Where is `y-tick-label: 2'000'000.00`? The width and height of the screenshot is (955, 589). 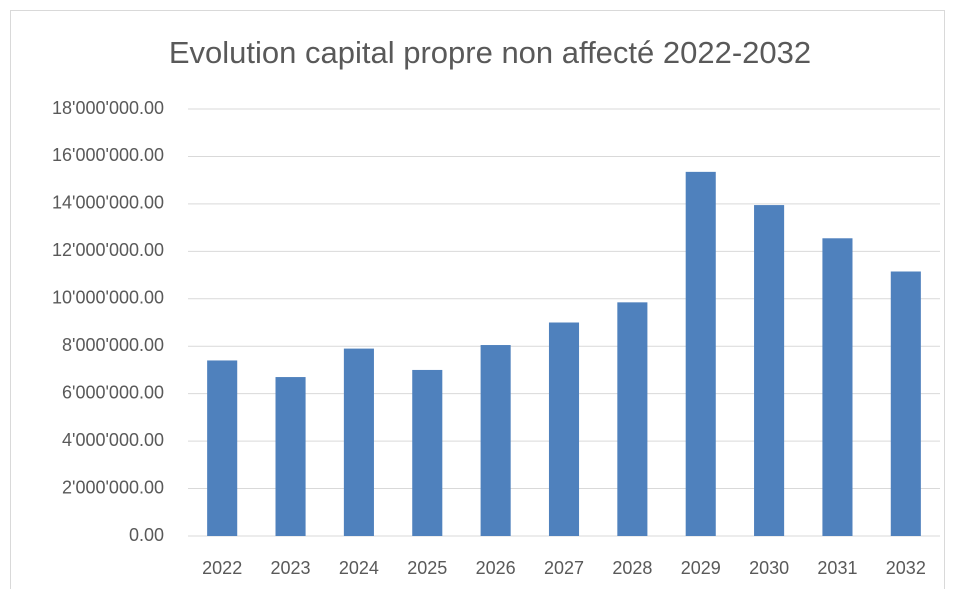
y-tick-label: 2'000'000.00 is located at coordinates (113, 487).